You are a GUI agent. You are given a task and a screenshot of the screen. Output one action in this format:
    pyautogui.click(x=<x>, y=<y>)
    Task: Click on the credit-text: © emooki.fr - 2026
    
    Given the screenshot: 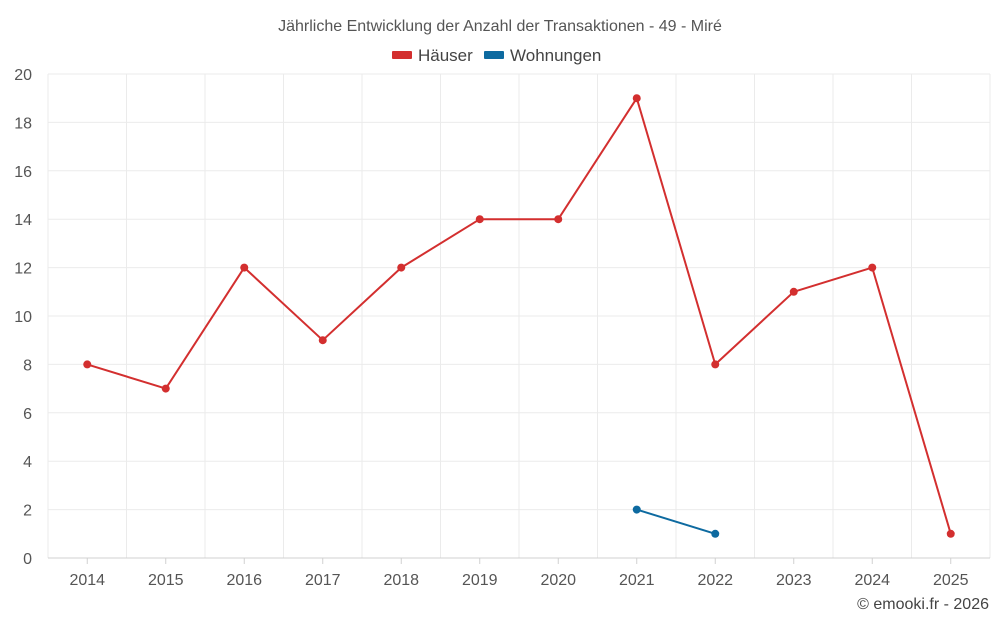 What is the action you would take?
    pyautogui.click(x=923, y=604)
    